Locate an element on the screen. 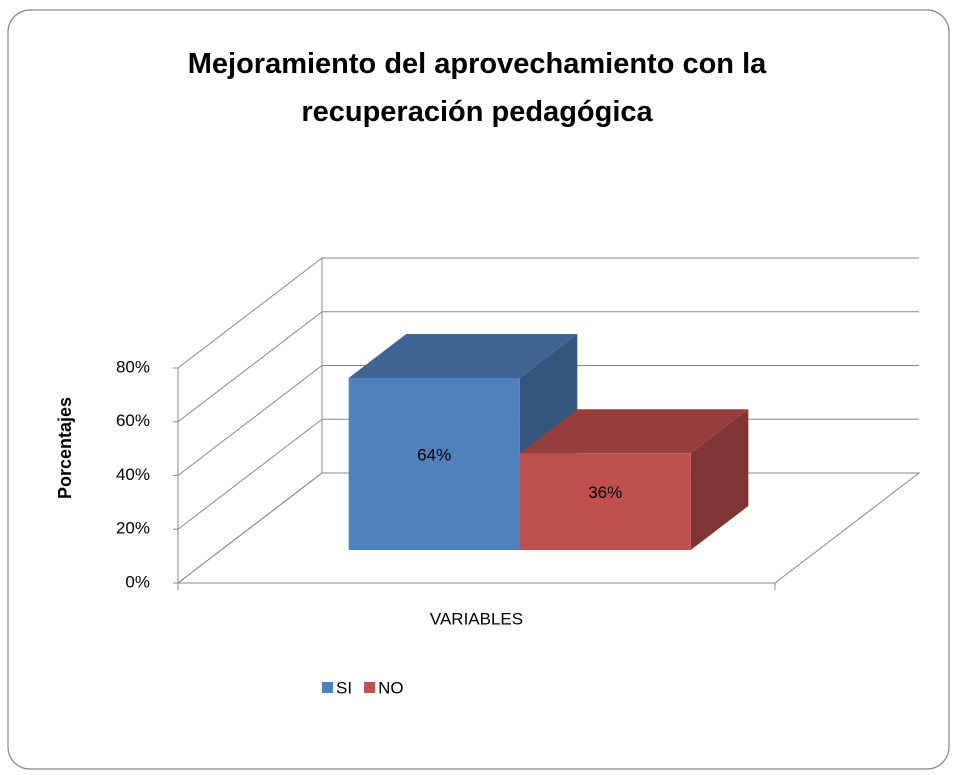  y-axis-label: Porcentajes is located at coordinates (65, 448).